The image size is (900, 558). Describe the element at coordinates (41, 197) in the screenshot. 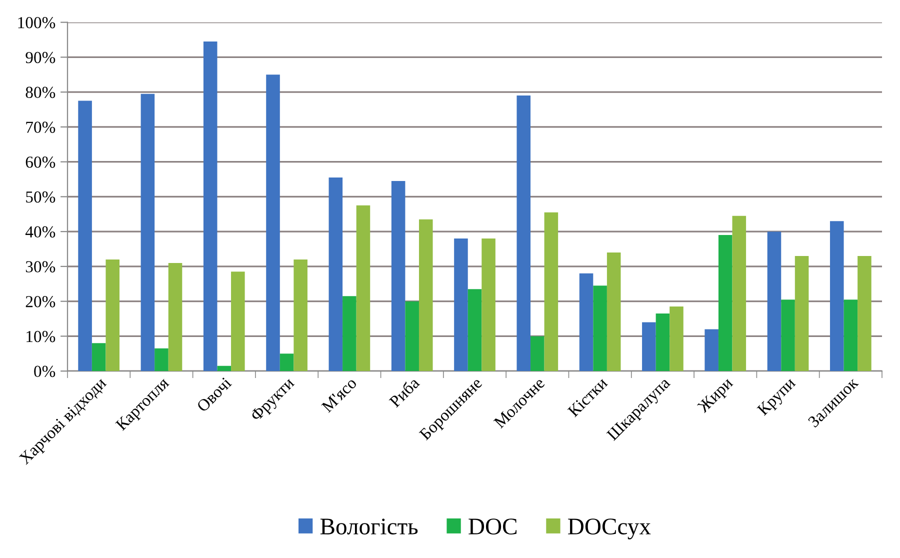

I see `y-tick-label: 50%` at that location.